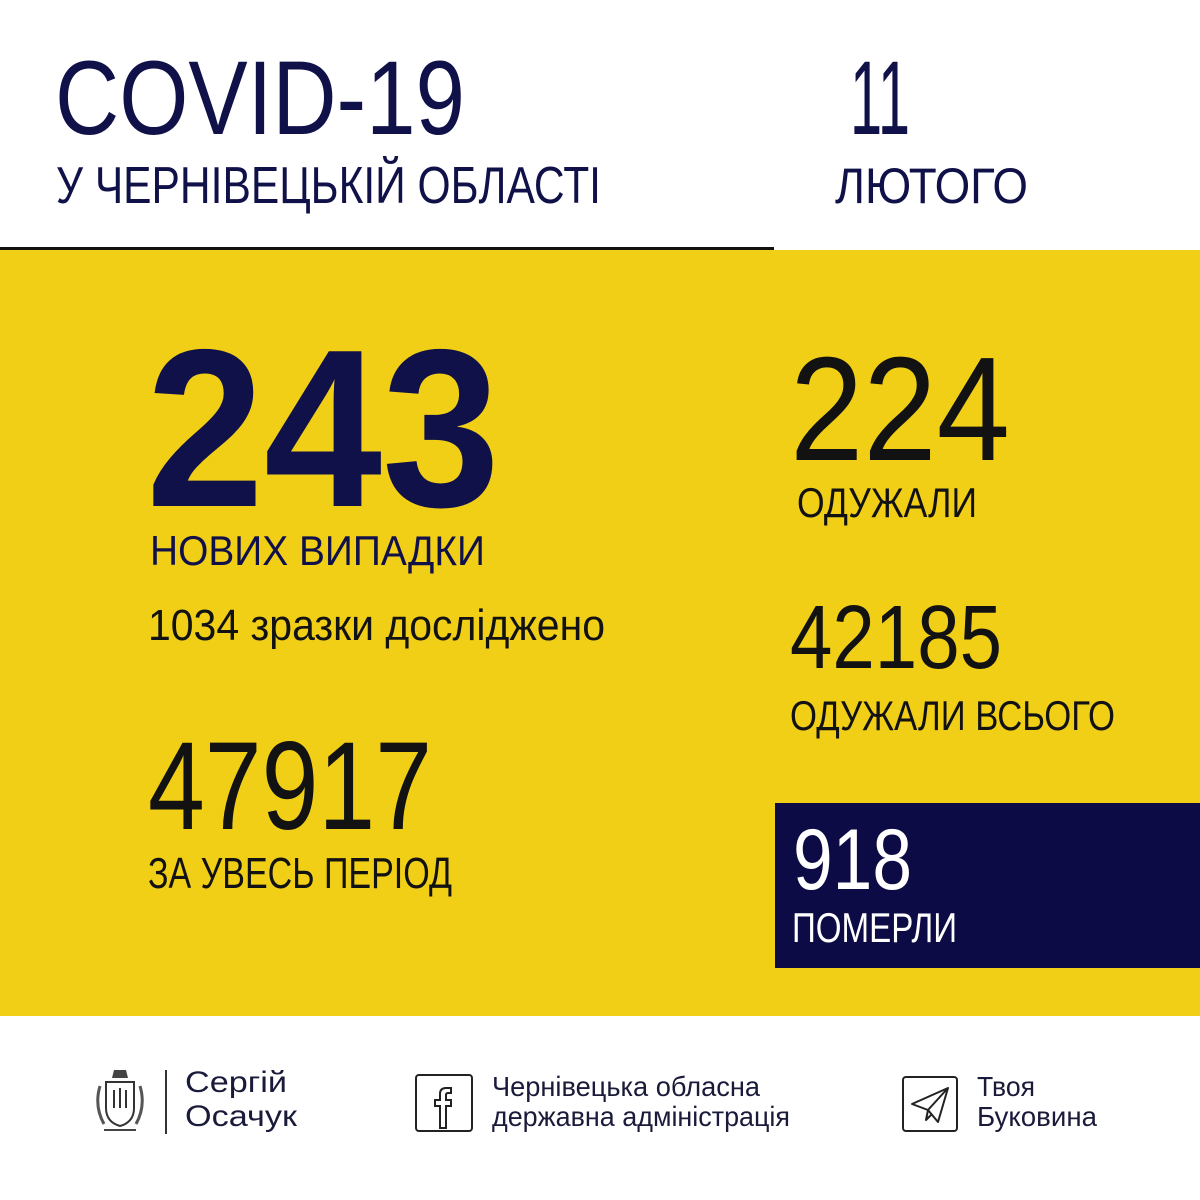 This screenshot has width=1200, height=1200. What do you see at coordinates (641, 1116) in the screenshot?
I see `facebook-line2: державна адміністрація` at bounding box center [641, 1116].